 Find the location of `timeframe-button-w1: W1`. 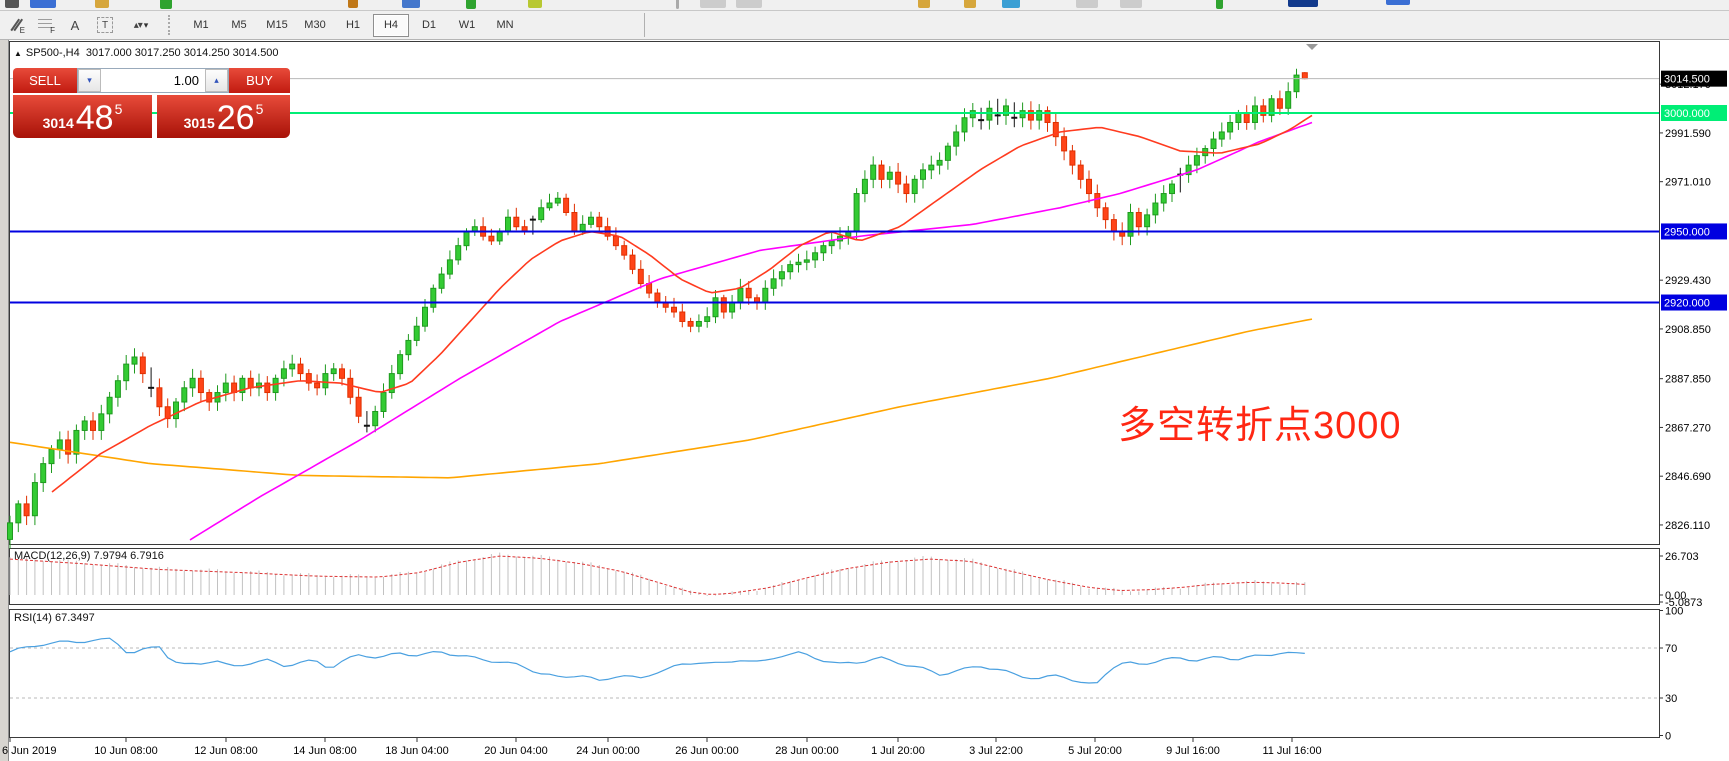

timeframe-button-w1: W1 is located at coordinates (467, 25).